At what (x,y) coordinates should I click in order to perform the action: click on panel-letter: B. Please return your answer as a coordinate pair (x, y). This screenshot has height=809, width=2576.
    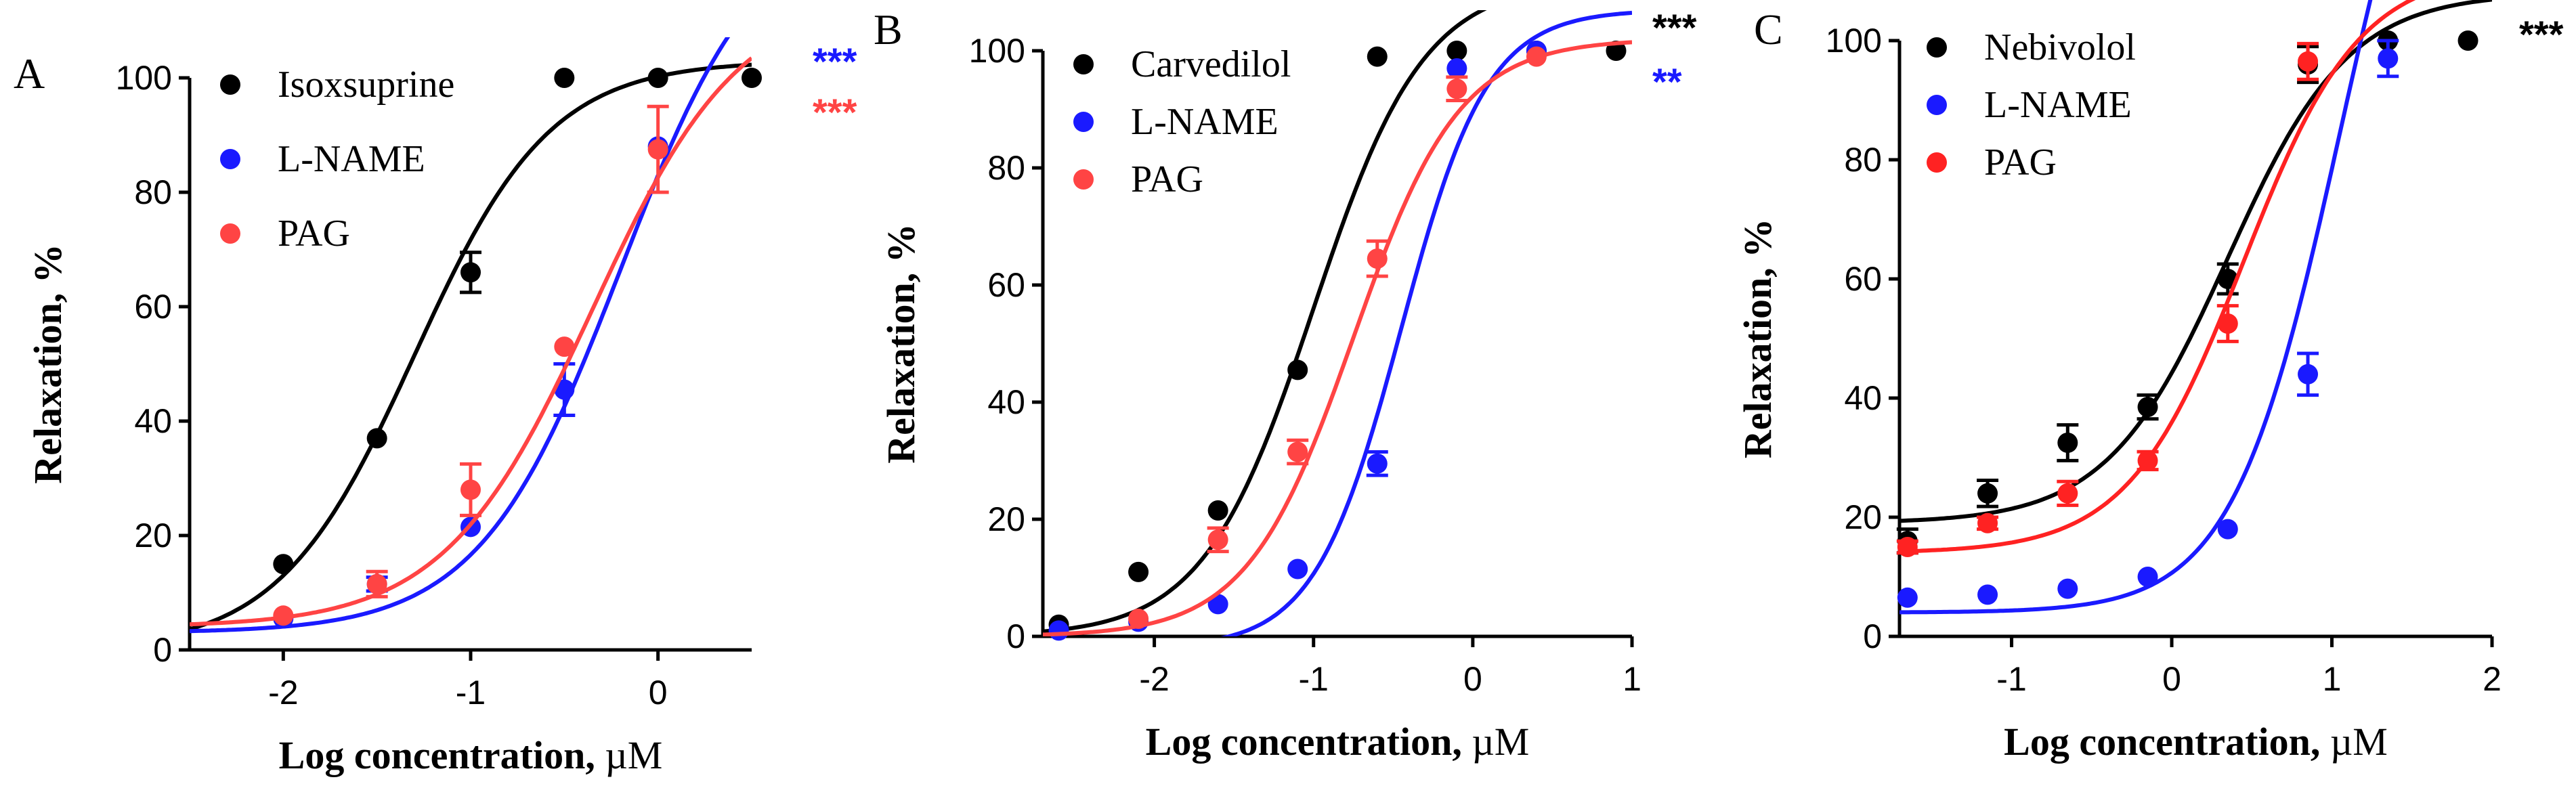
    Looking at the image, I should click on (888, 29).